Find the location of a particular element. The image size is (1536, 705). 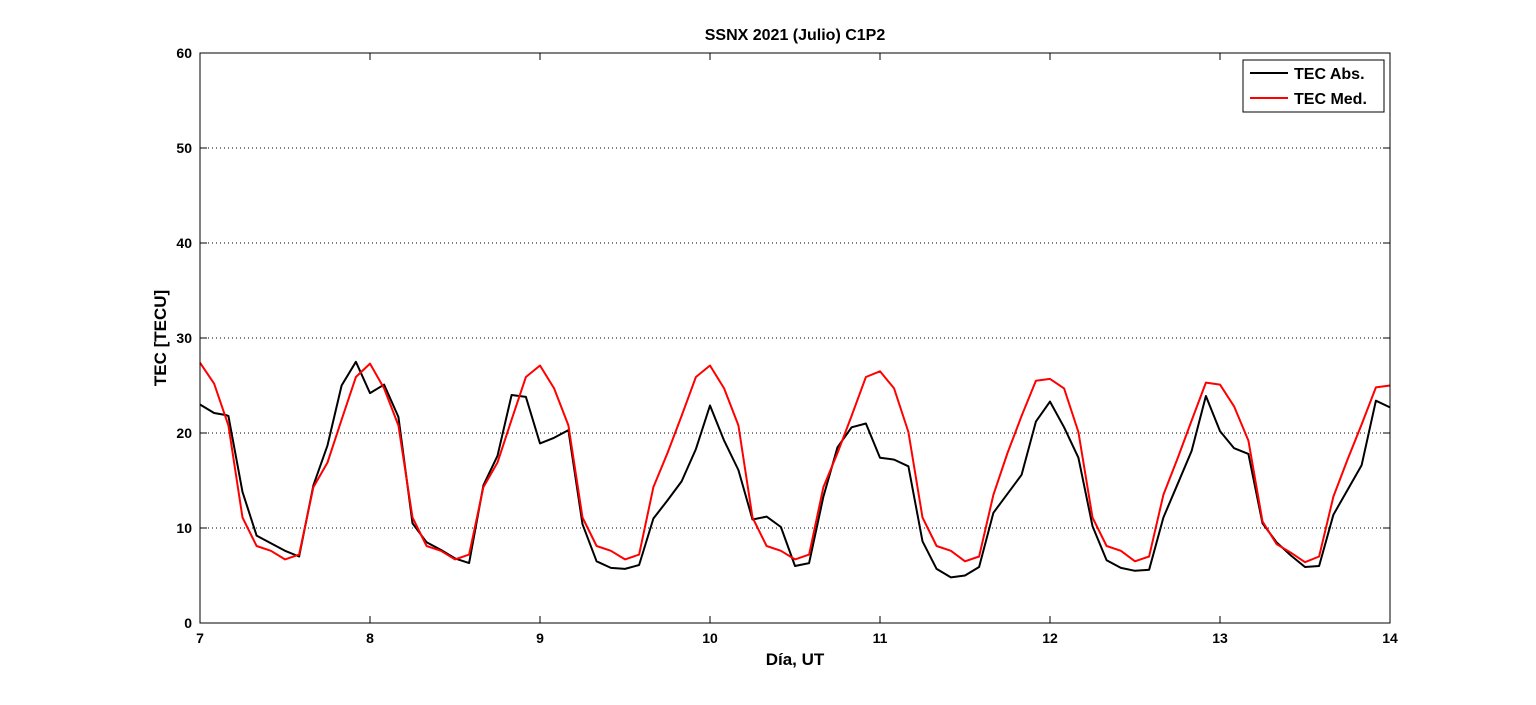

y-tick-label-10: 10 is located at coordinates (184, 528).